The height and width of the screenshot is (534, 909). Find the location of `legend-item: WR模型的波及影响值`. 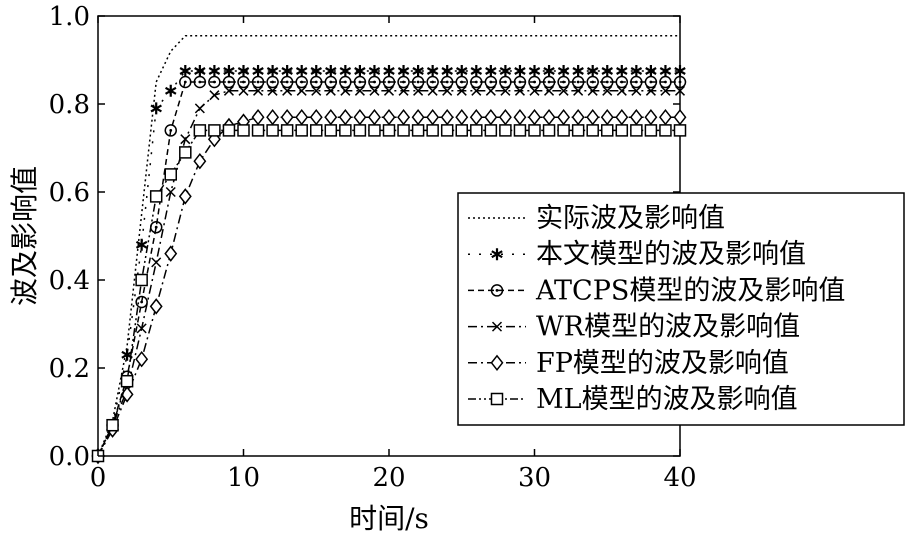

legend-item: WR模型的波及影响值 is located at coordinates (634, 327).